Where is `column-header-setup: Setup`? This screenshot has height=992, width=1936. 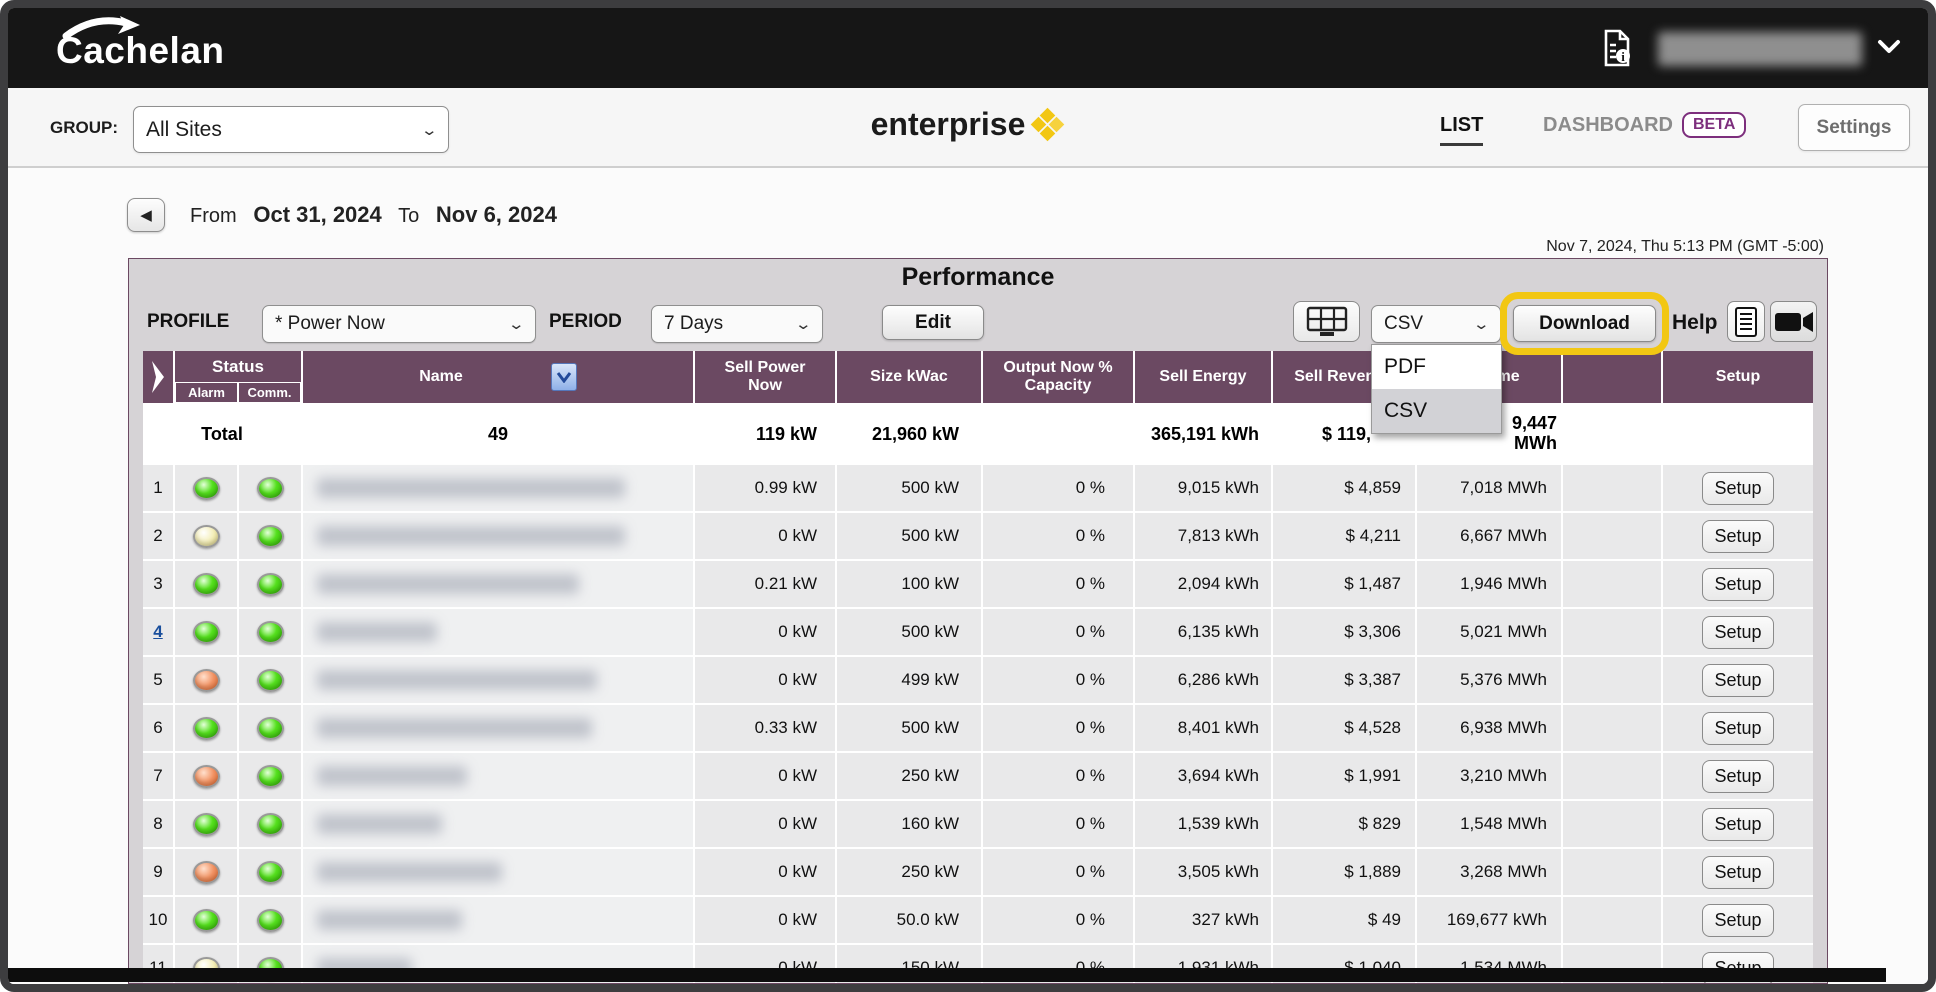
column-header-setup: Setup is located at coordinates (1738, 377).